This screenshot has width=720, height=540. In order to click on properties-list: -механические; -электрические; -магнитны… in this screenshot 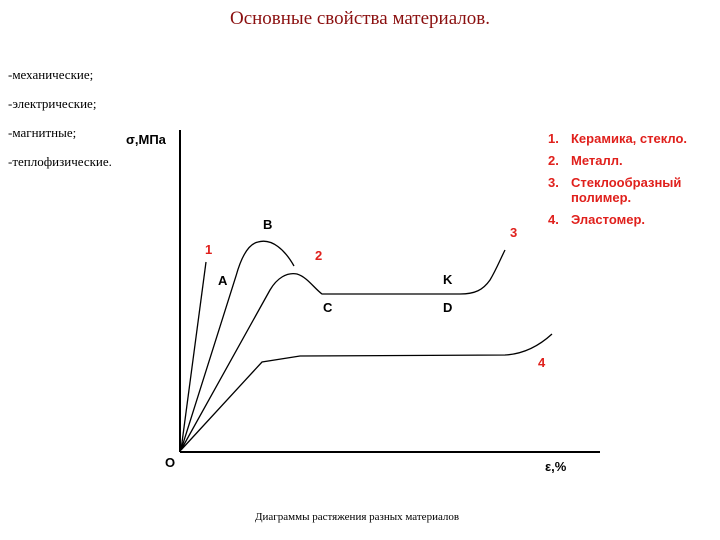, I will do `click(60, 118)`.